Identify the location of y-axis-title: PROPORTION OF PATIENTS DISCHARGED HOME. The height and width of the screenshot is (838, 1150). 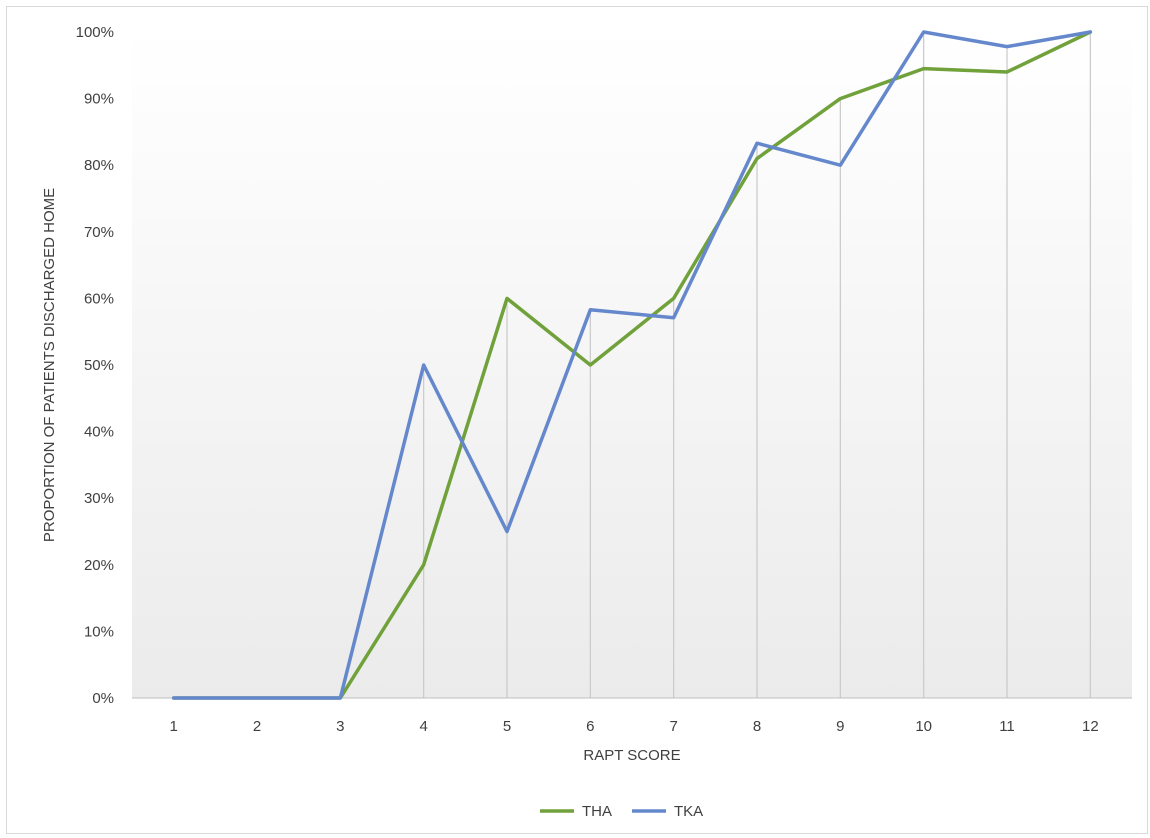
(49, 365).